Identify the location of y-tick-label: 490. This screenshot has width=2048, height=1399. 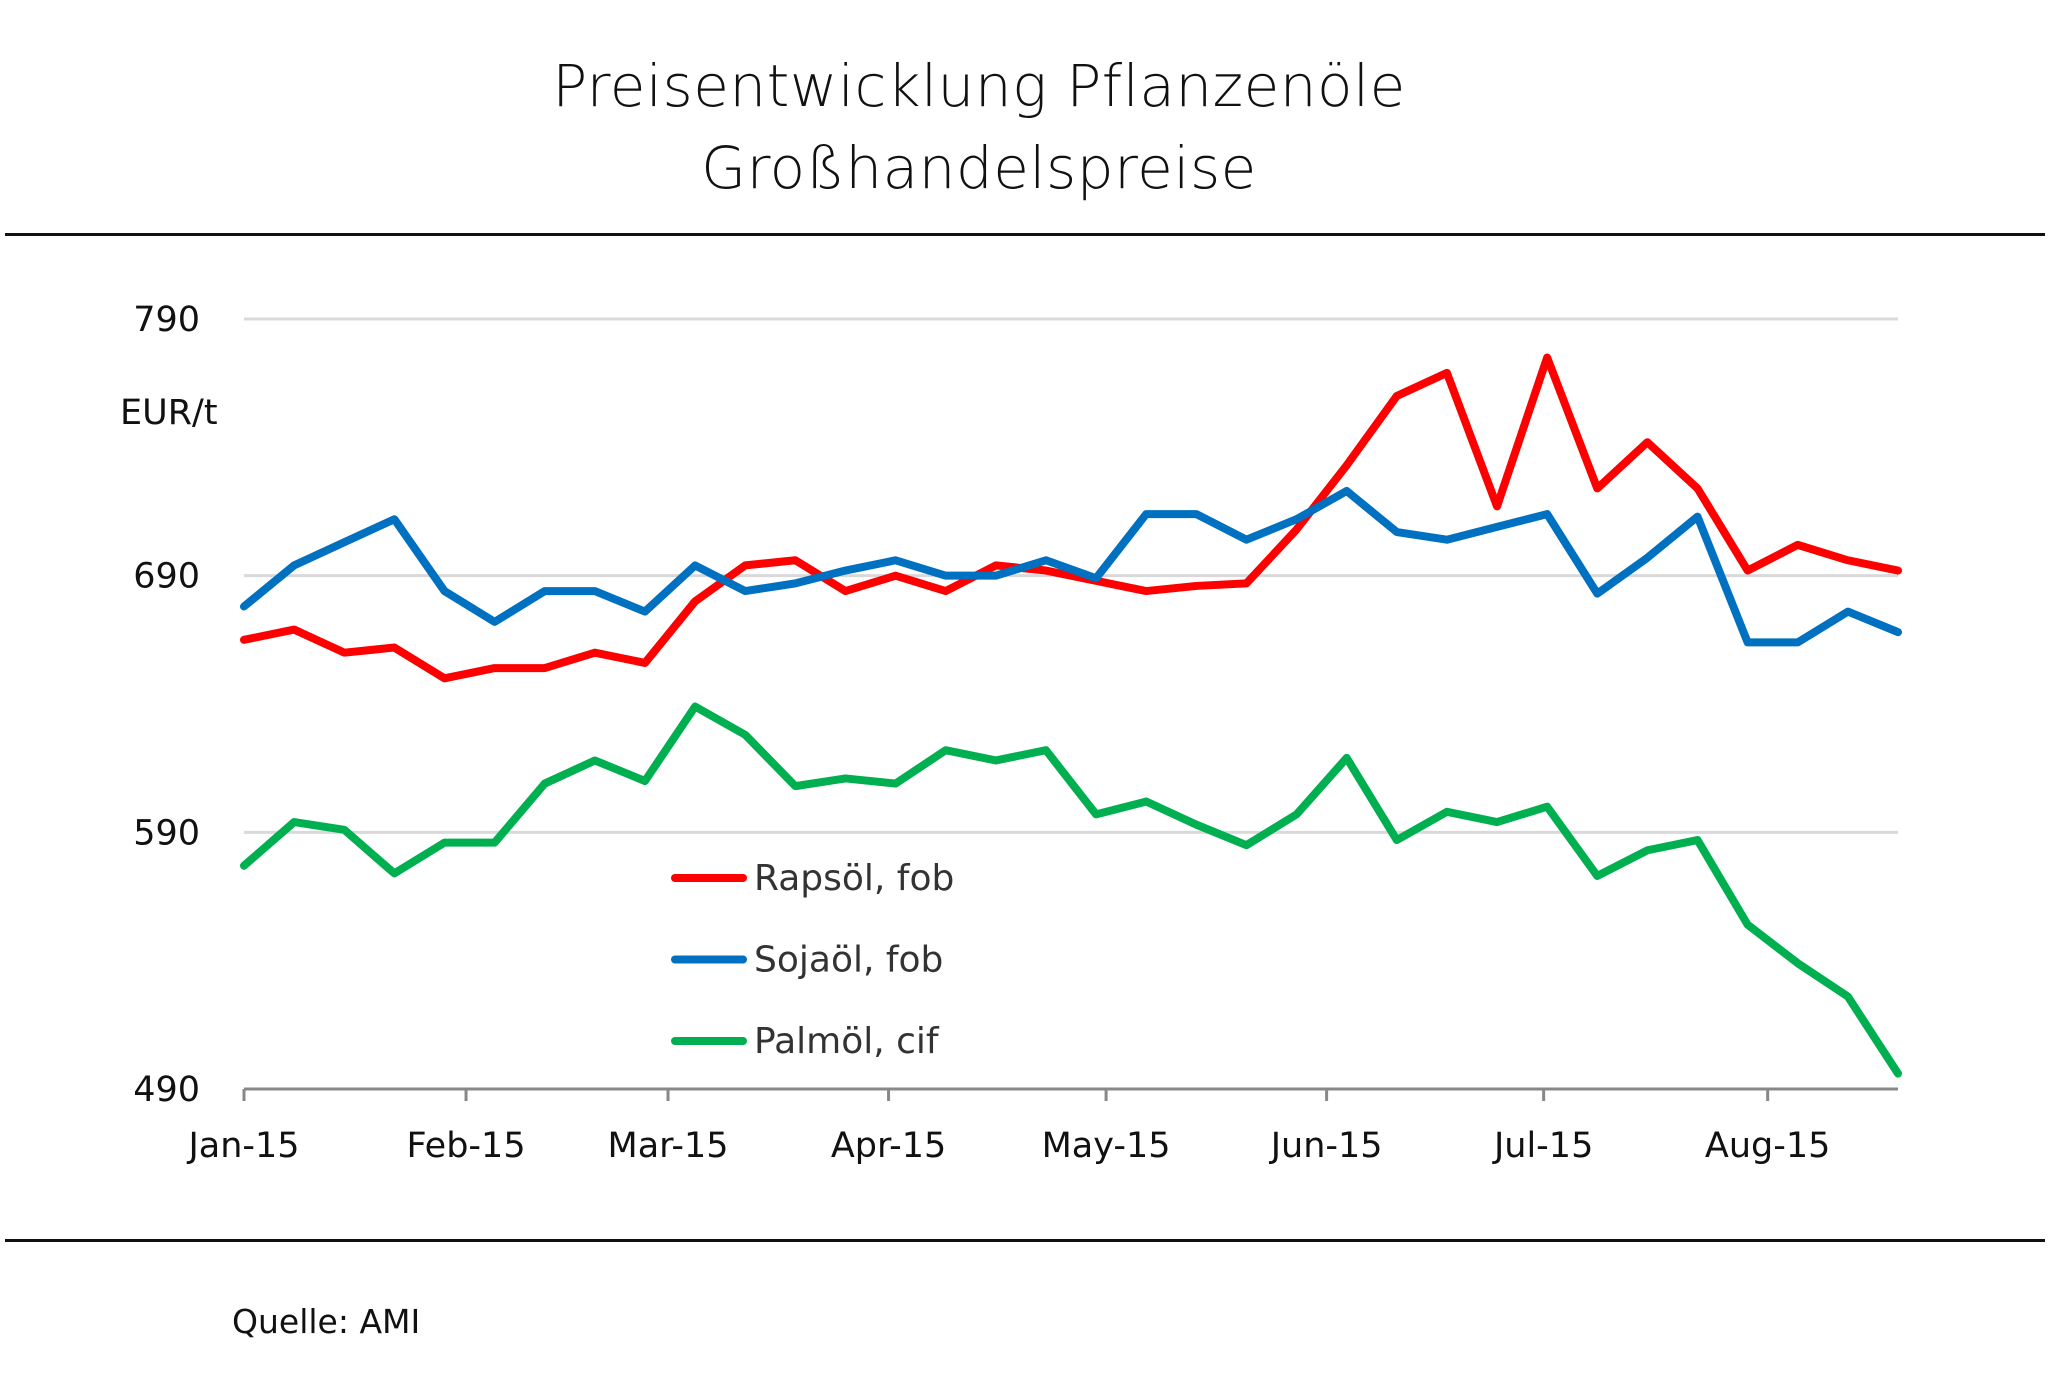
(166, 1090).